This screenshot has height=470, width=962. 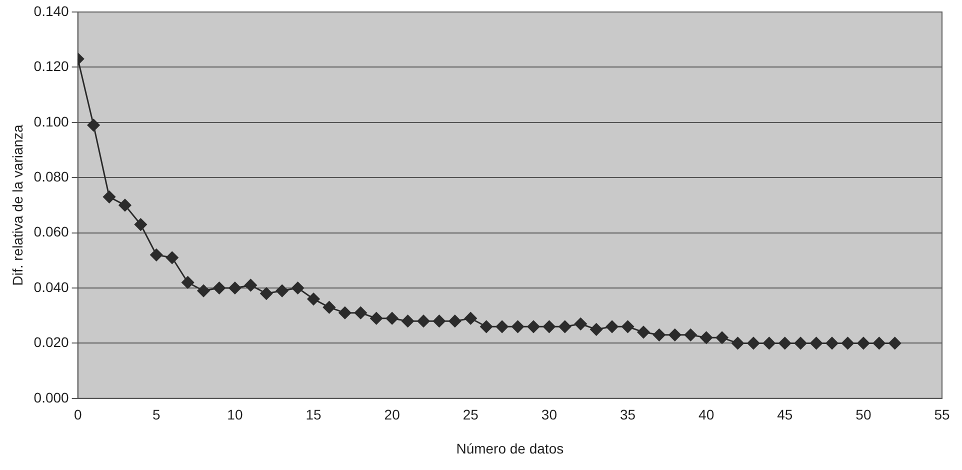 I want to click on x-axis-title: Número de datos, so click(x=510, y=448).